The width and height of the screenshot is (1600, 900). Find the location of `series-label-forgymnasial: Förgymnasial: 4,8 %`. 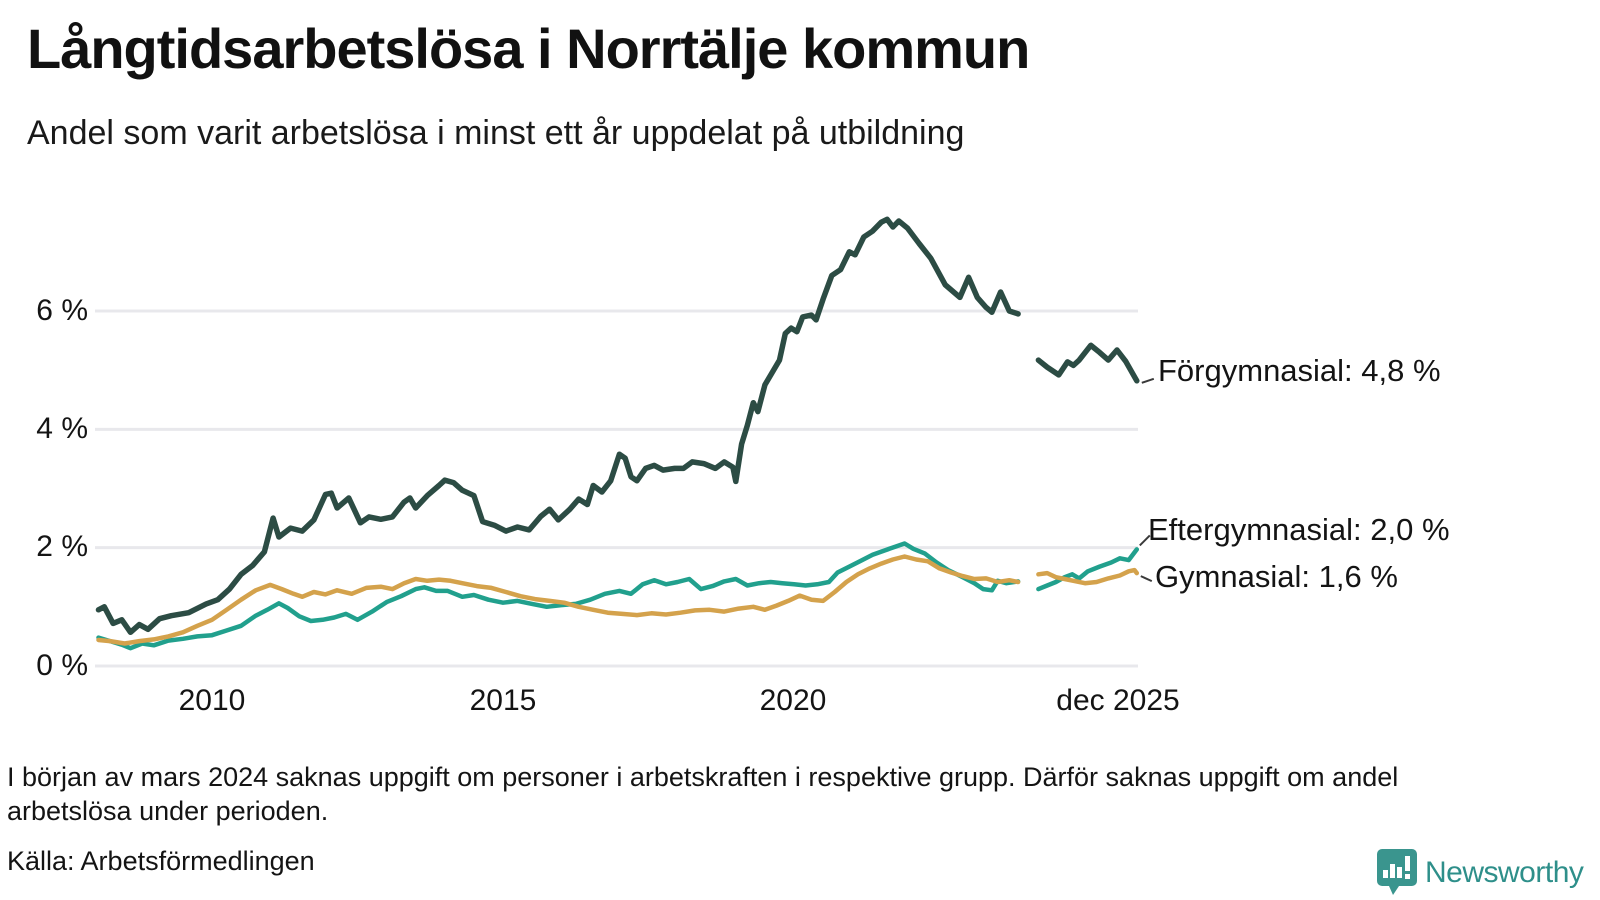

series-label-forgymnasial: Förgymnasial: 4,8 % is located at coordinates (1299, 370).